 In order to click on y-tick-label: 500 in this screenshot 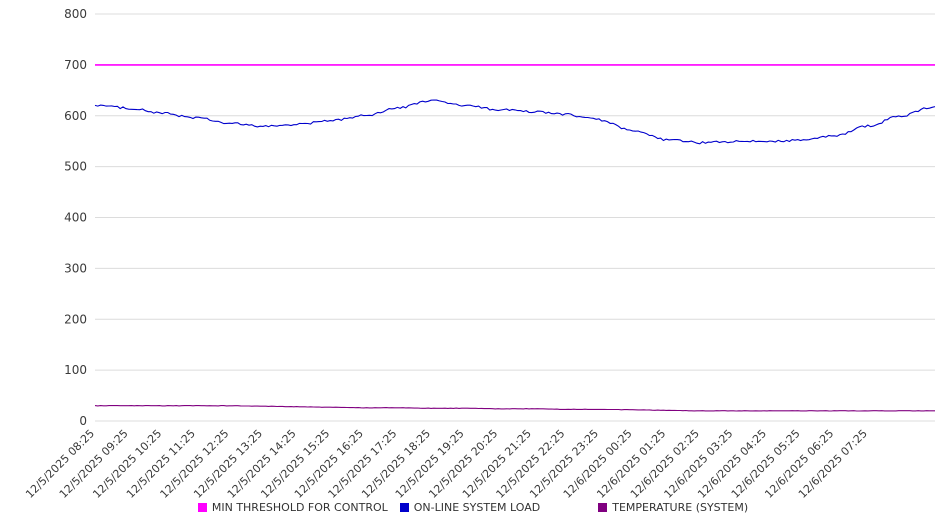, I will do `click(75, 167)`.